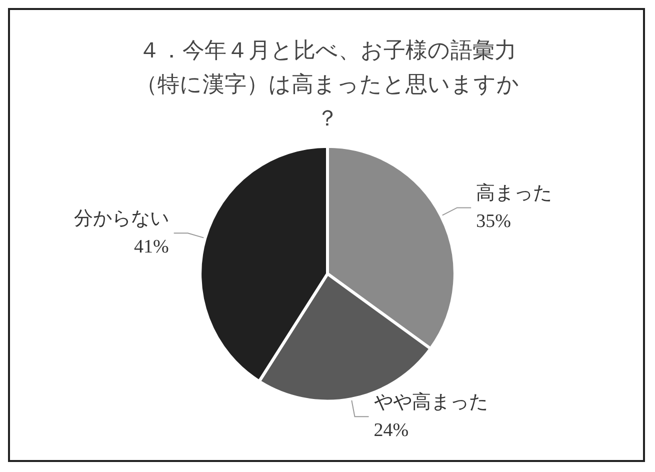  What do you see at coordinates (152, 247) in the screenshot?
I see `data-label: 41%` at bounding box center [152, 247].